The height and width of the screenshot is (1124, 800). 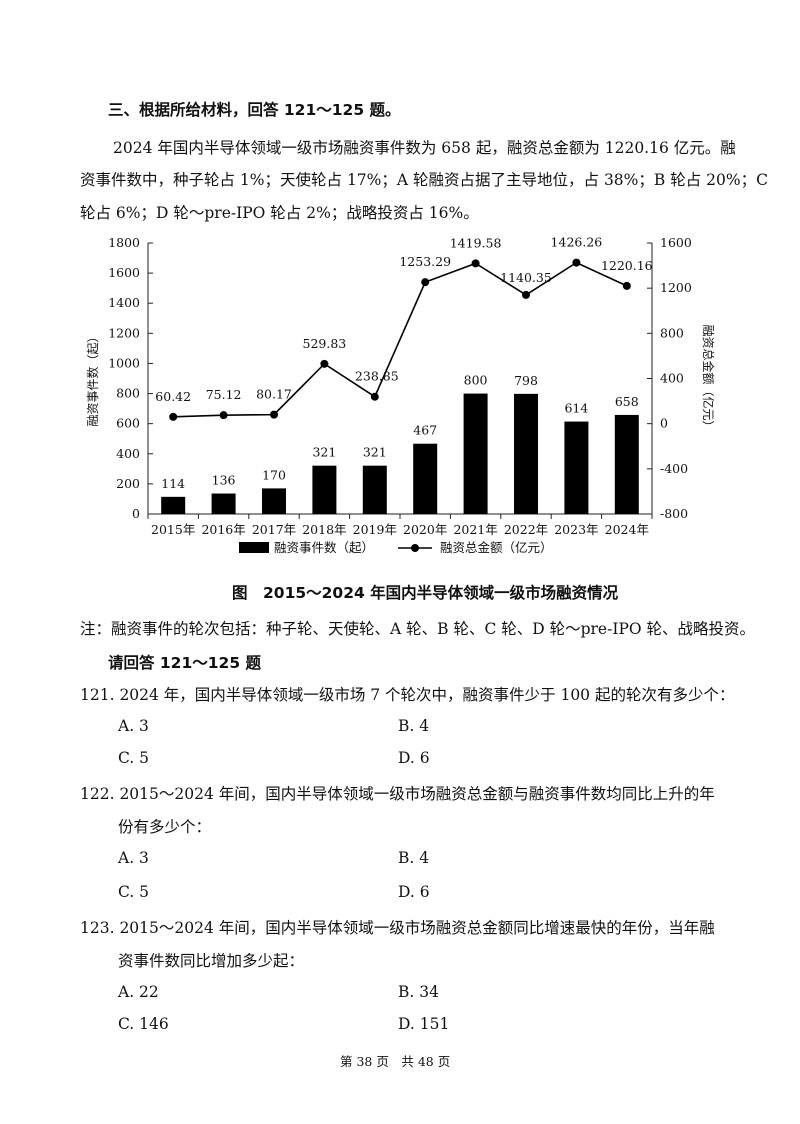 I want to click on legend-line-label: 融资总金额（亿元）, so click(x=496, y=547).